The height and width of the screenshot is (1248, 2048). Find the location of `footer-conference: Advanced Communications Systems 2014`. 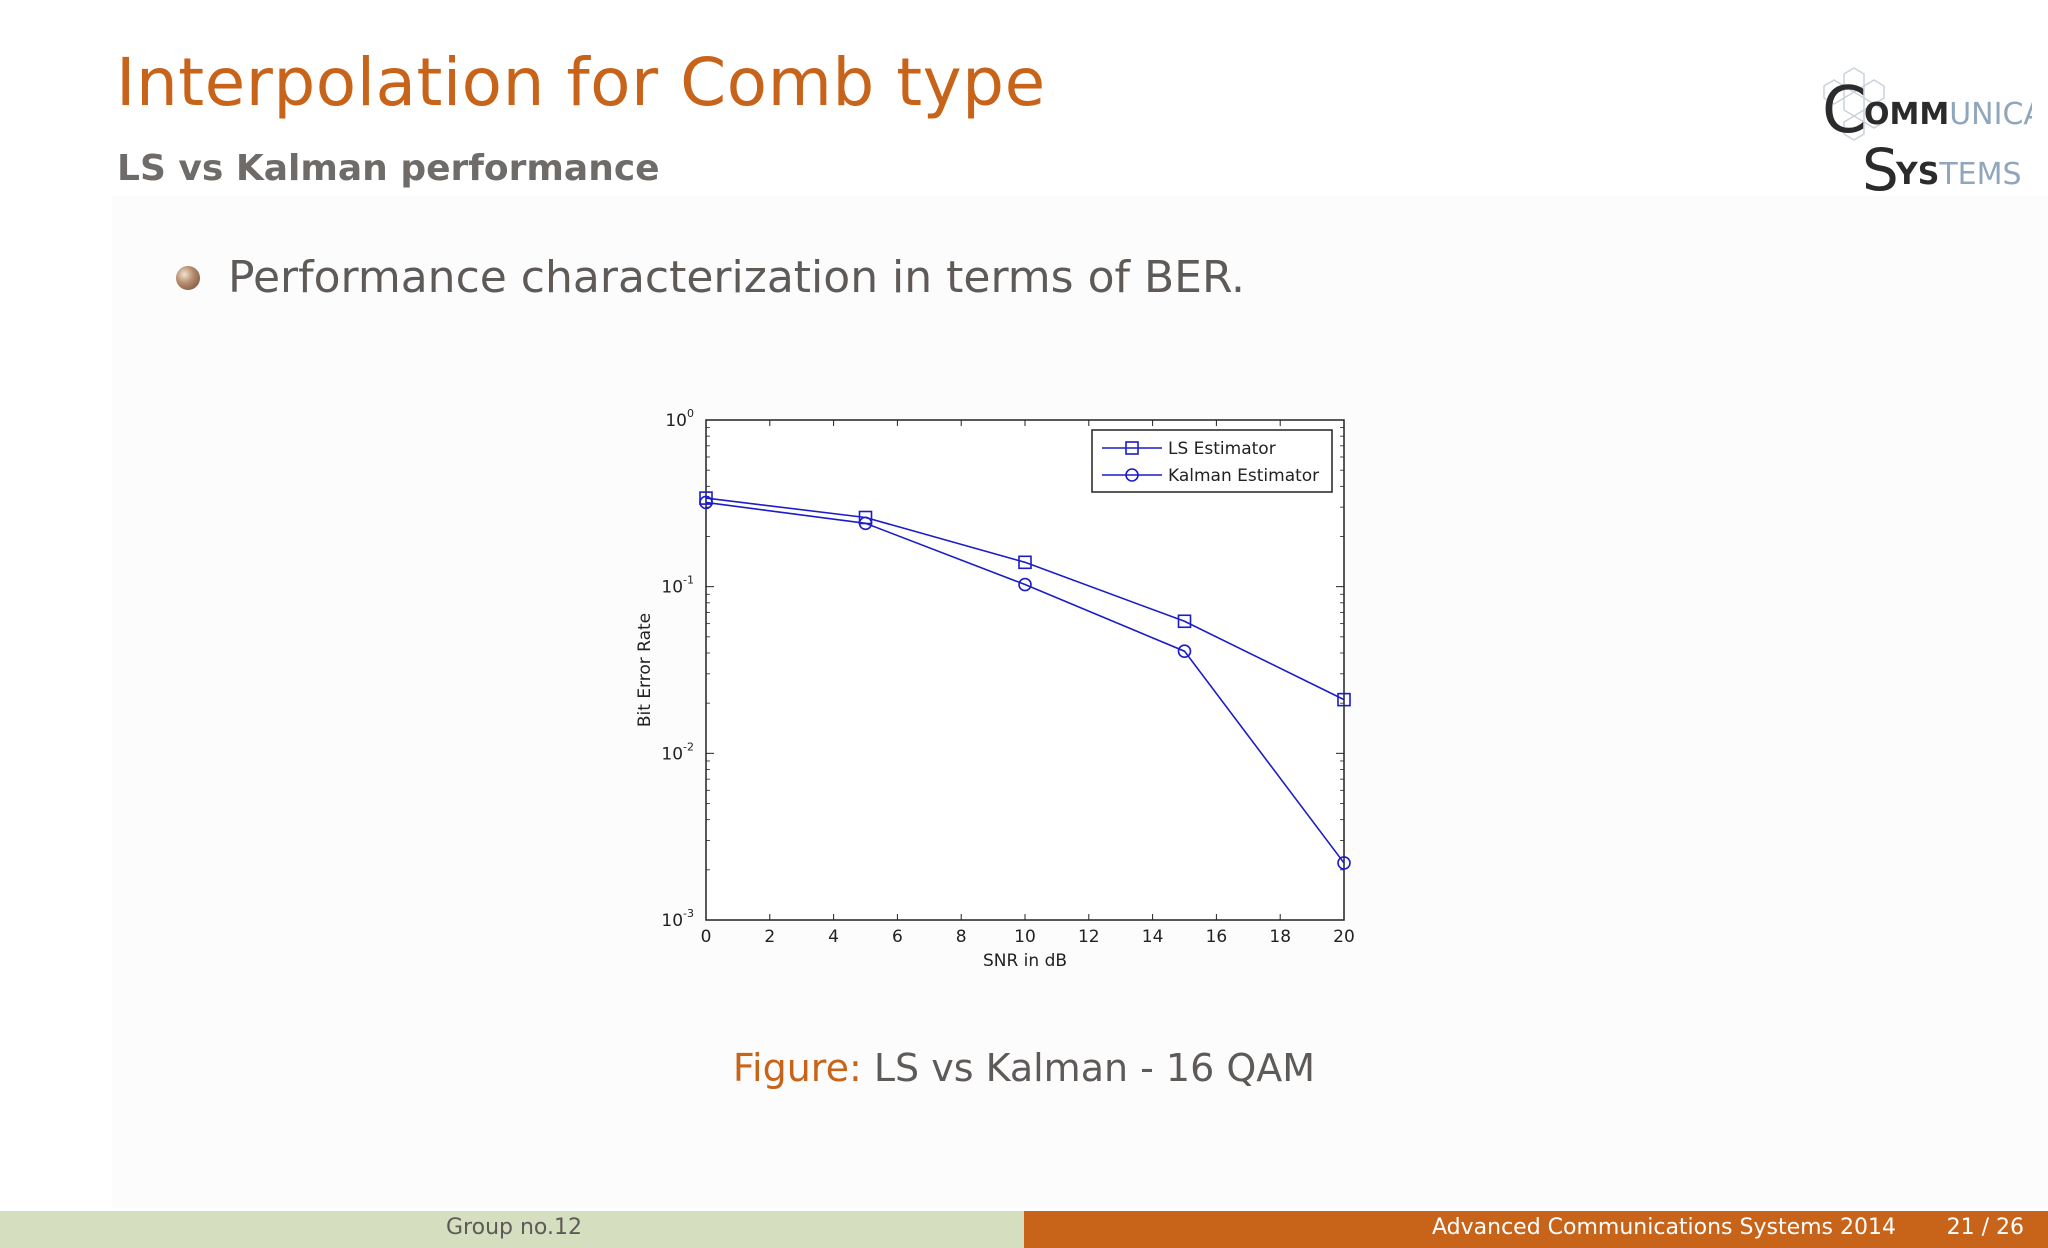

footer-conference: Advanced Communications Systems 2014 is located at coordinates (1664, 1227).